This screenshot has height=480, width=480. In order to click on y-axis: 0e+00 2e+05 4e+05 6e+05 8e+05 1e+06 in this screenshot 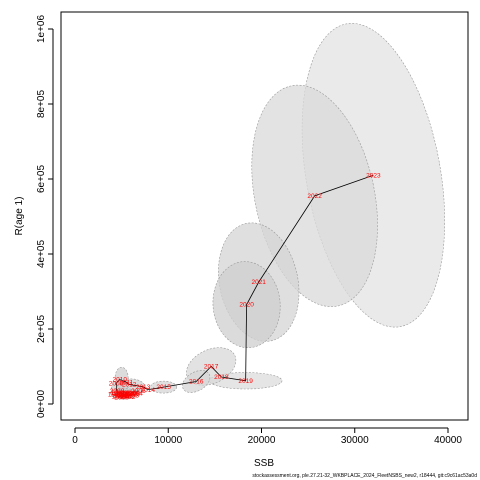, I will do `click(45, 217)`.